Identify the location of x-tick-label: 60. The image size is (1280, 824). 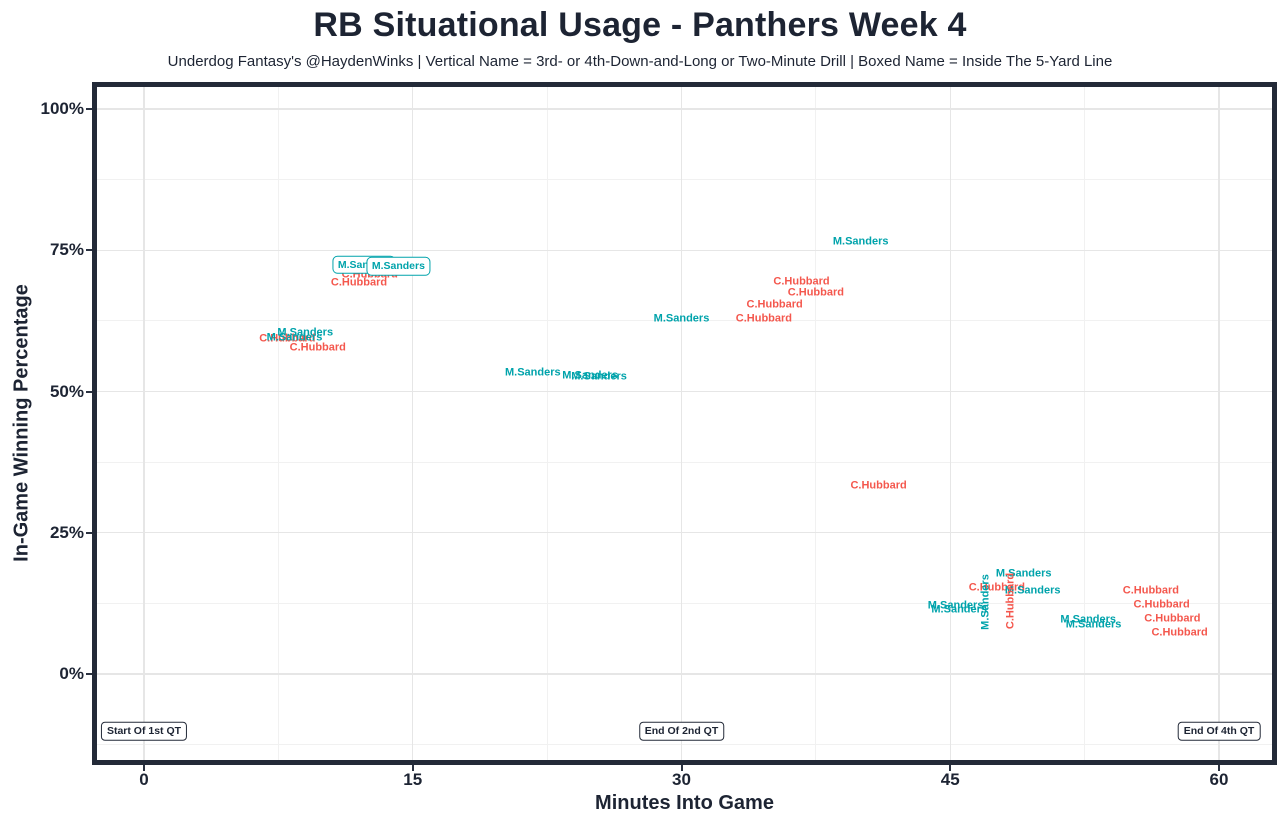
(1219, 779).